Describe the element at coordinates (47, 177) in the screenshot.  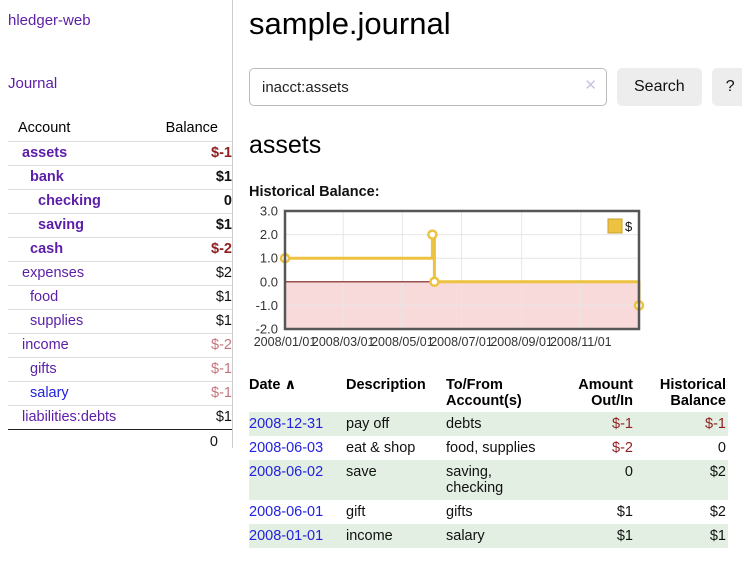
I see `account-link: bank` at that location.